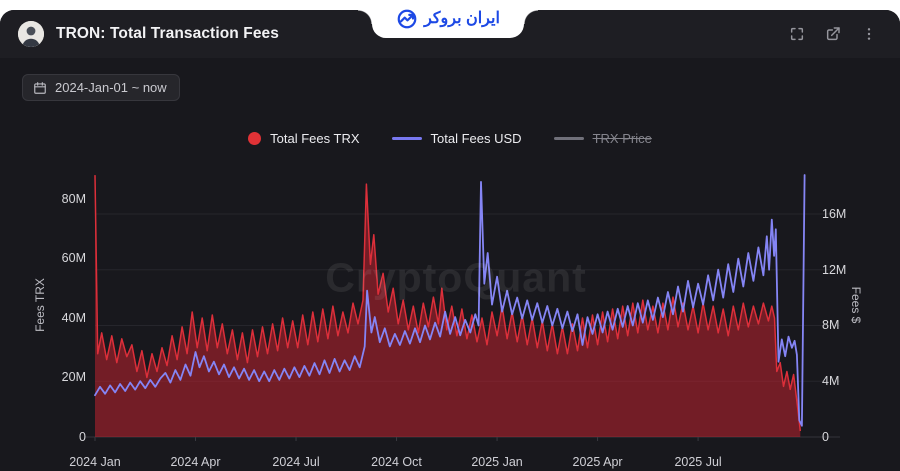 The width and height of the screenshot is (900, 471). I want to click on chart-legend: Total Fees TRX Total Fees USD TRX Price, so click(450, 138).